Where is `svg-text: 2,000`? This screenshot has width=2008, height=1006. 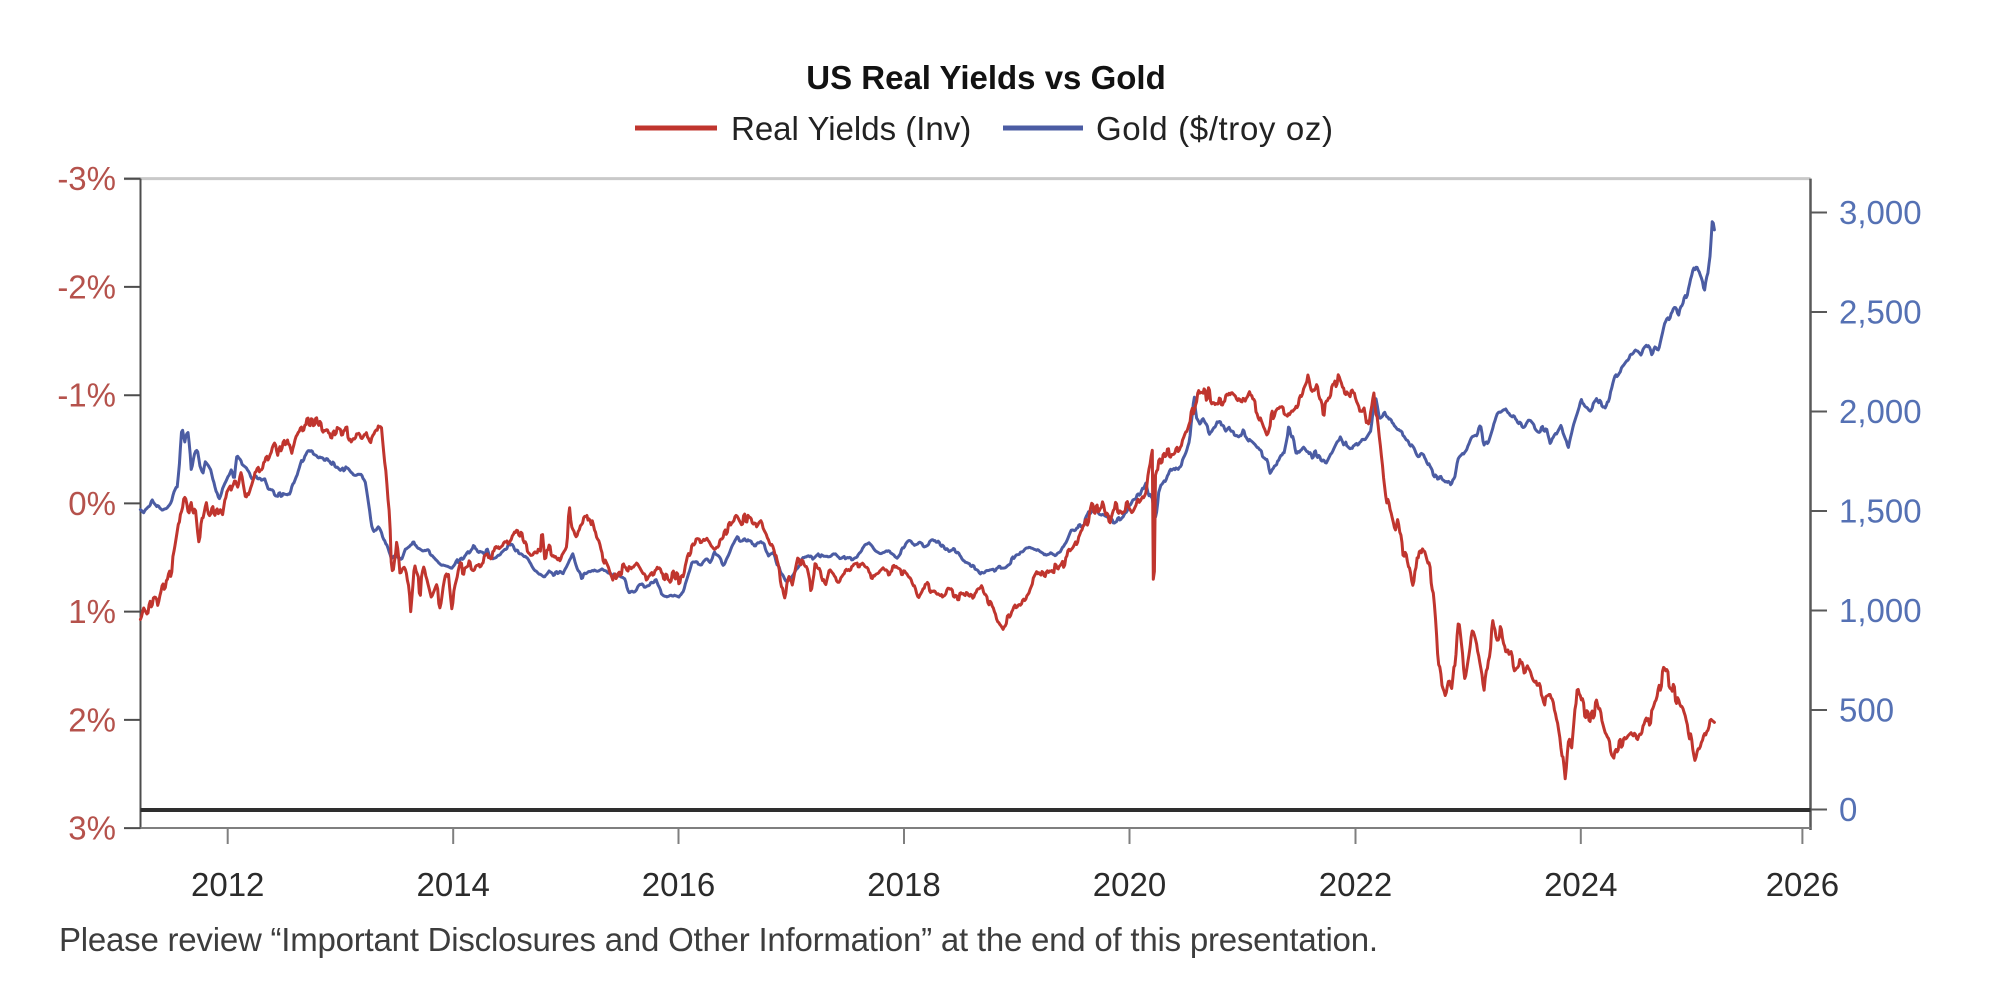 svg-text: 2,000 is located at coordinates (1880, 411).